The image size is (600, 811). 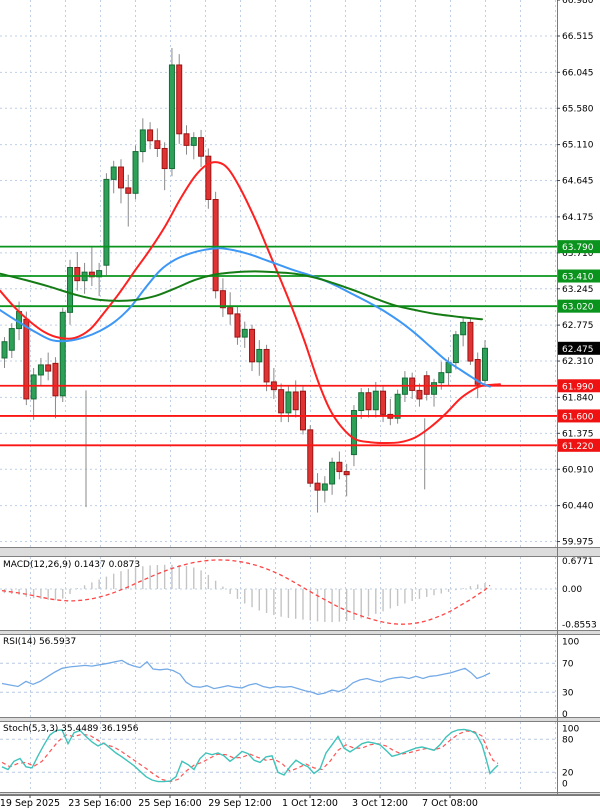 I want to click on price-badge-resistance, so click(x=579, y=247).